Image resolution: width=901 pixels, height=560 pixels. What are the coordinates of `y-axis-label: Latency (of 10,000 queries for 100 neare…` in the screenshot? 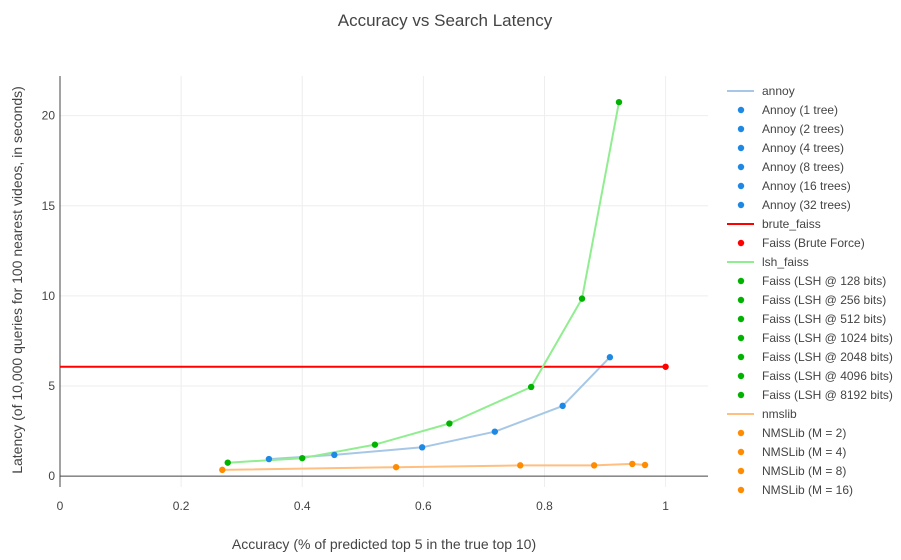 It's located at (17, 280).